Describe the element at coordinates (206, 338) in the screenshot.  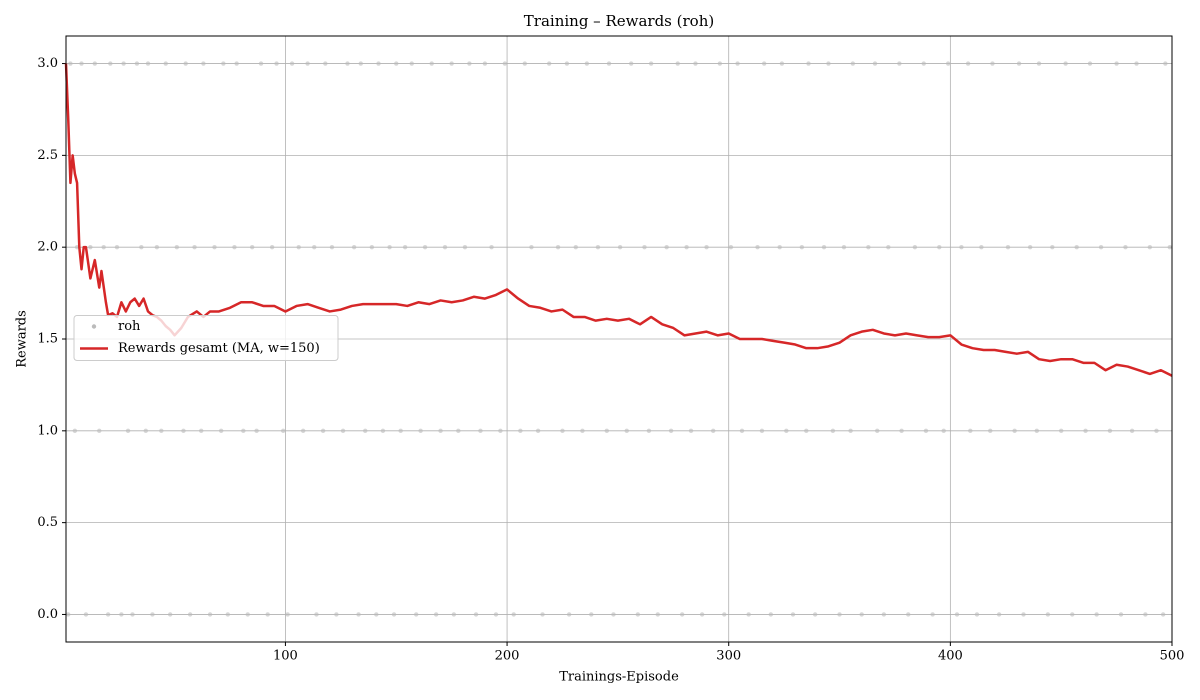
I see `legend: roh Rewards gesamt (MA, w=150)` at that location.